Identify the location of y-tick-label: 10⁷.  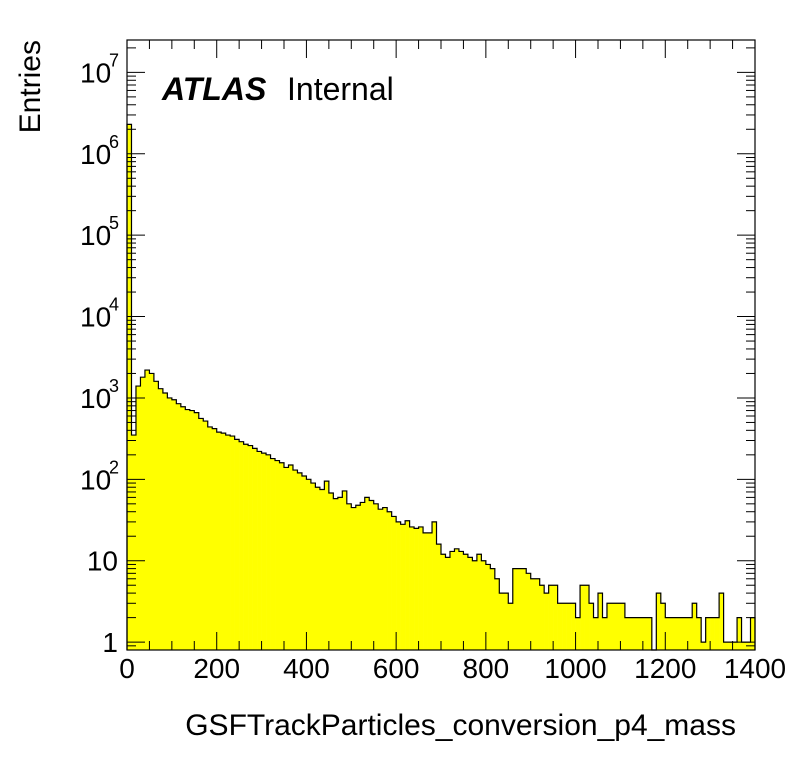
(99, 69).